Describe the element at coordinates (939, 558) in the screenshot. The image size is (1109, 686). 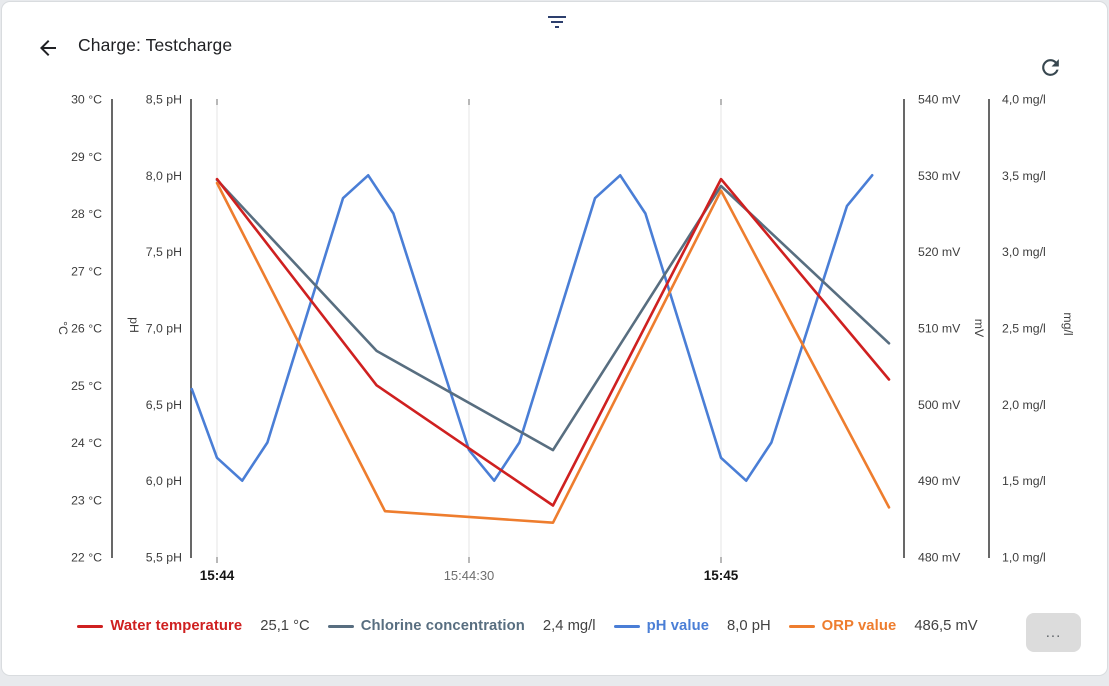
I see `y-tick-label-mv: 480 mV` at that location.